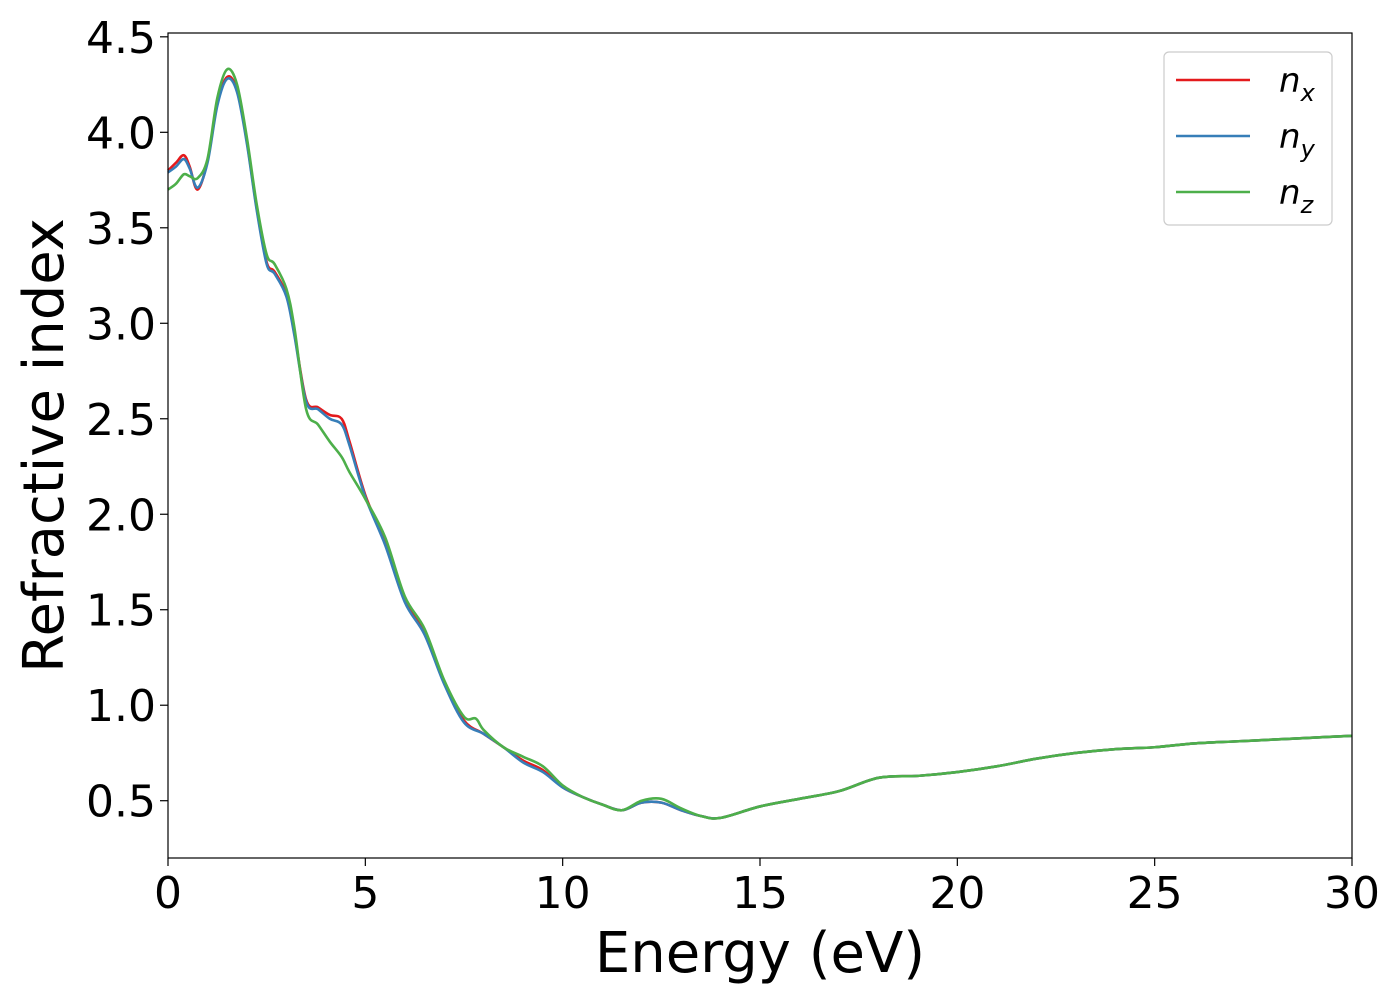 The width and height of the screenshot is (1400, 1000). Describe the element at coordinates (121, 38) in the screenshot. I see `y-tick-label: 4.5` at that location.